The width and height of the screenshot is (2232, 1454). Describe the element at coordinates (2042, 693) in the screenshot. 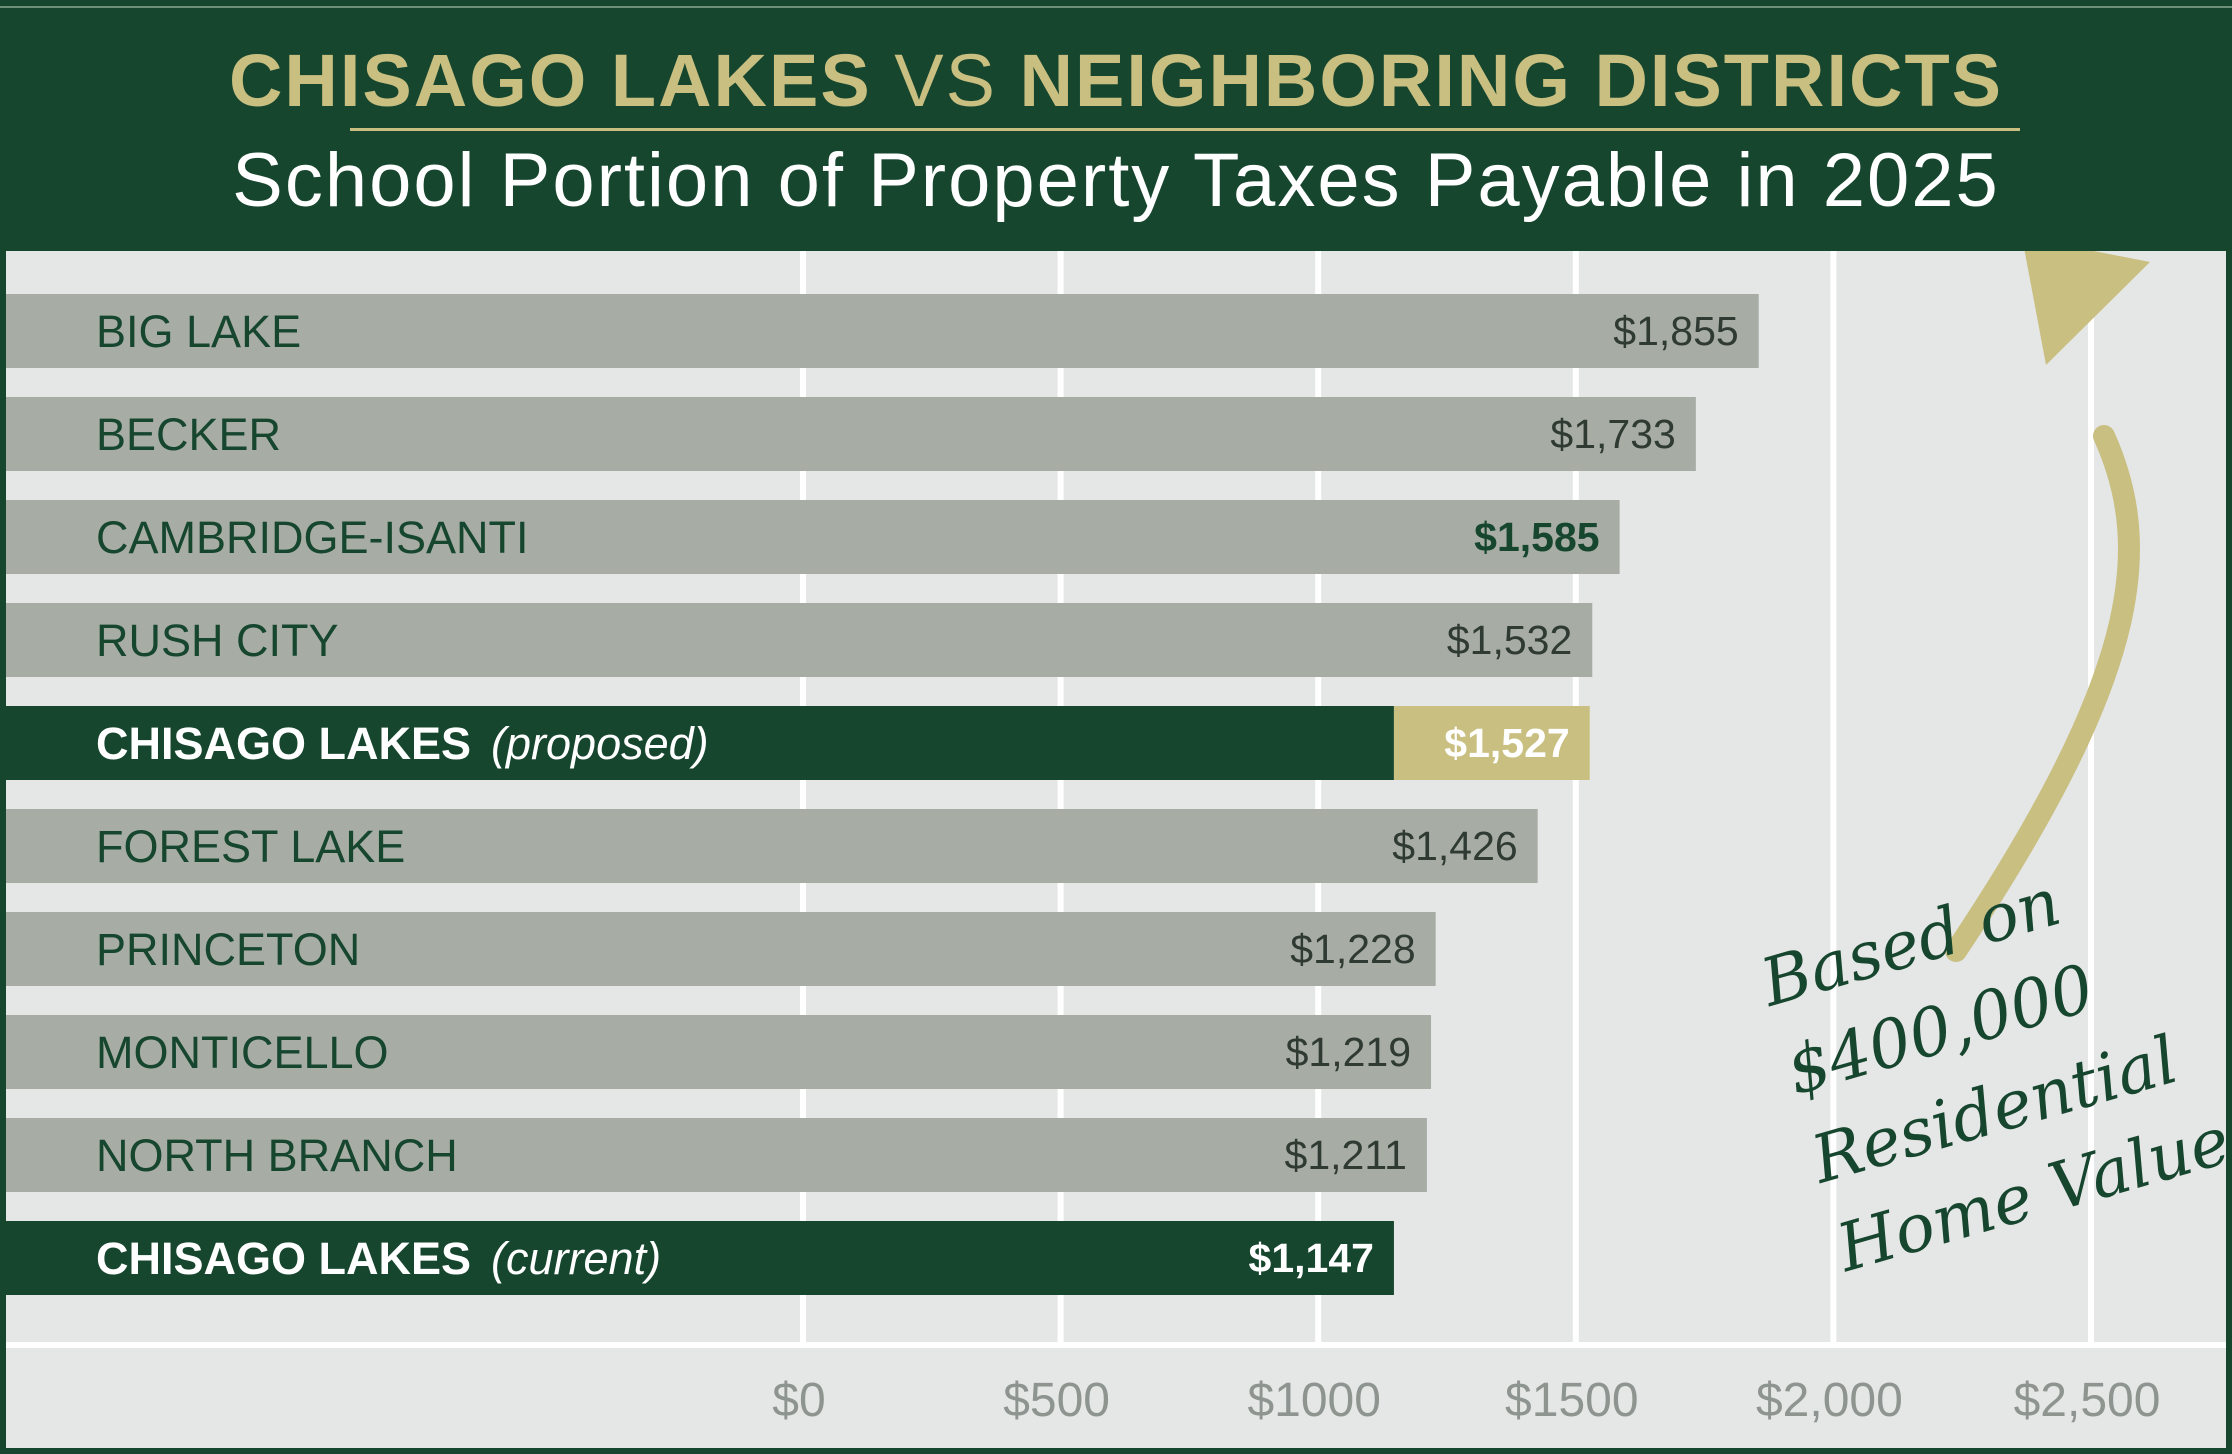

I see `curved-arrow-icon` at that location.